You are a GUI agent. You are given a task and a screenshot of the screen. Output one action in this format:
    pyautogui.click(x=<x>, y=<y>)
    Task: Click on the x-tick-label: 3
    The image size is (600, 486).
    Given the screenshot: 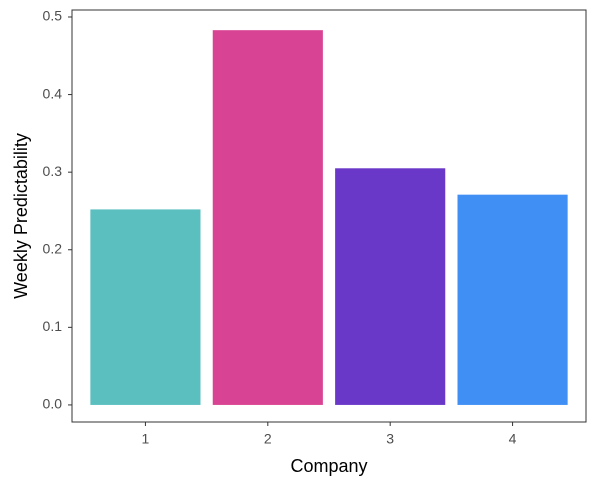 What is the action you would take?
    pyautogui.click(x=390, y=439)
    